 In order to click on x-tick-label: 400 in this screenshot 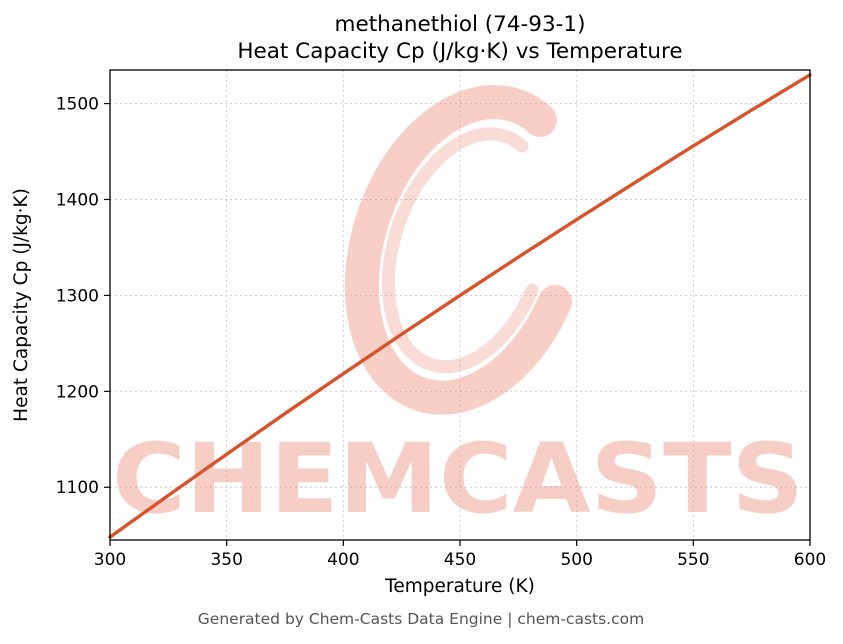, I will do `click(343, 560)`.